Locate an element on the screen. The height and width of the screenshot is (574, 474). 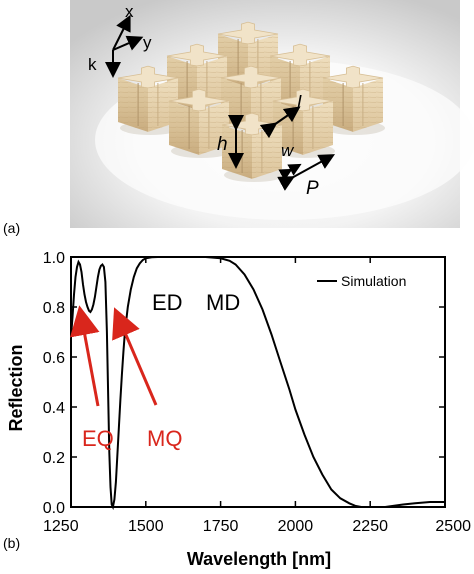
annotation-eq-mq: EQ MQ is located at coordinates (125, 378).